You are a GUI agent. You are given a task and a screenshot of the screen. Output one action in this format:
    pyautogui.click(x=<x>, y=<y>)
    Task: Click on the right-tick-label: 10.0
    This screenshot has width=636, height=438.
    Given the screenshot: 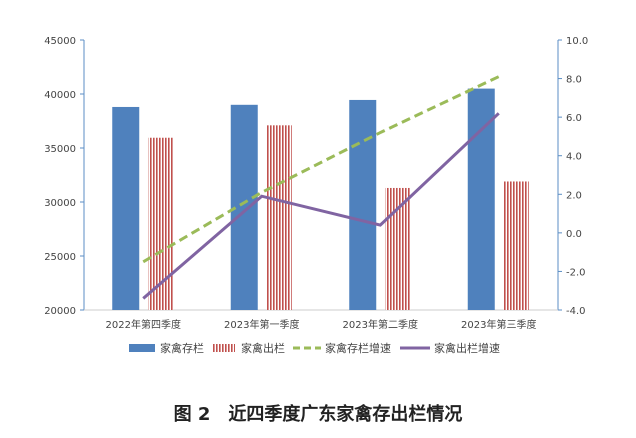 What is the action you would take?
    pyautogui.click(x=577, y=41)
    